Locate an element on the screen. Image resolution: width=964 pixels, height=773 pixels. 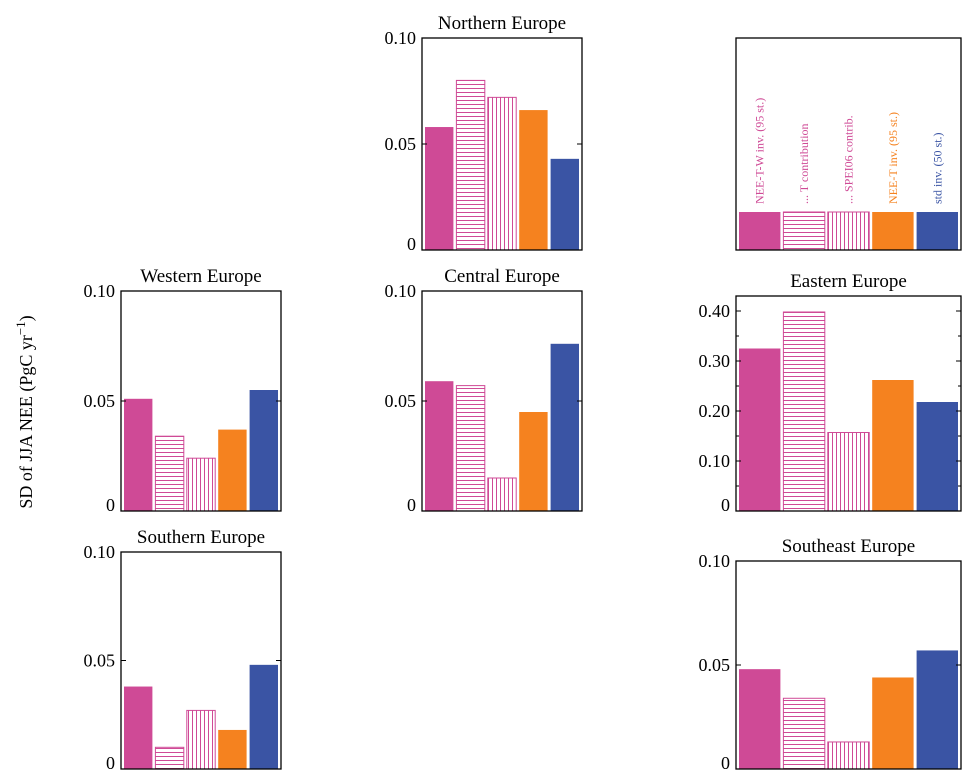
panel-central-europe: Central Europe 0 0.05 0.10 is located at coordinates (484, 390).